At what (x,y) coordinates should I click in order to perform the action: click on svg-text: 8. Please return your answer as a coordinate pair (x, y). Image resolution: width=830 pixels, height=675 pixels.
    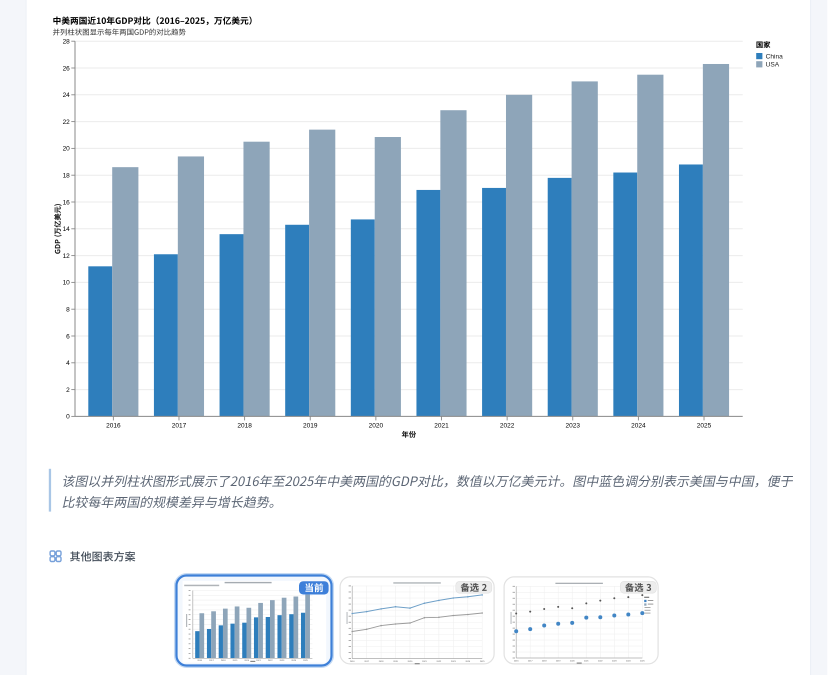
    Looking at the image, I should click on (68, 310).